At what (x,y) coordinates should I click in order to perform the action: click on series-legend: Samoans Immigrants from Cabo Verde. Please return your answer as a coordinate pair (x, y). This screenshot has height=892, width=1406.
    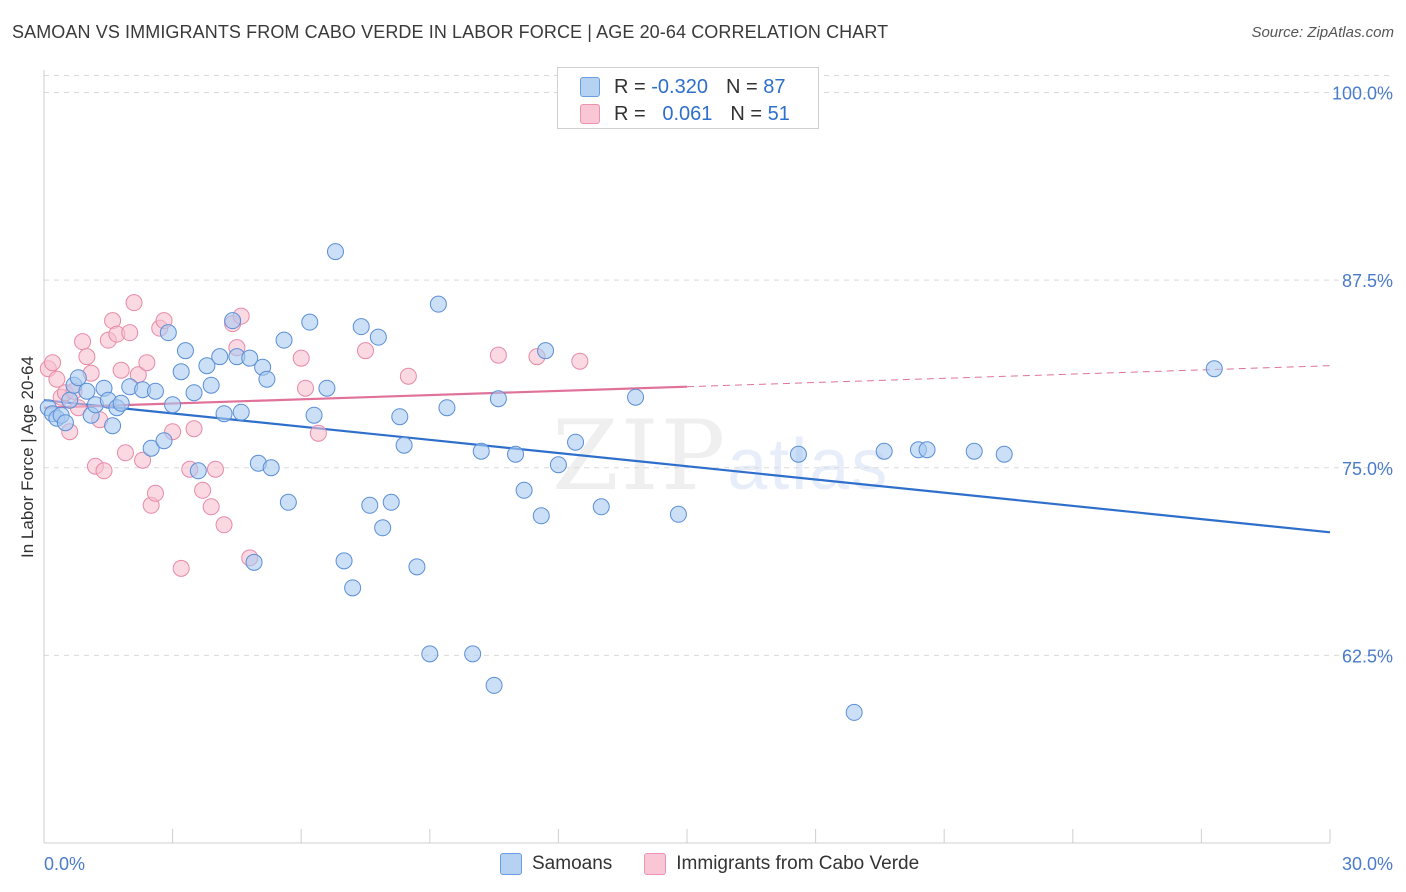
    Looking at the image, I should click on (725, 864).